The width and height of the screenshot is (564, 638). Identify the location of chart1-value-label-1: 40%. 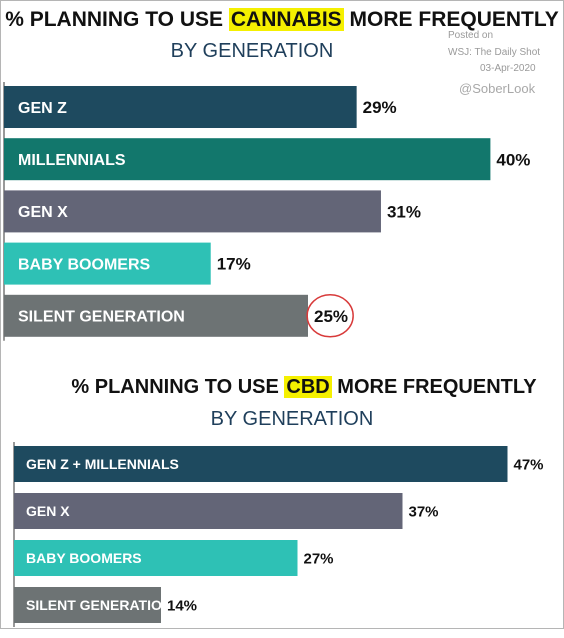
(513, 159).